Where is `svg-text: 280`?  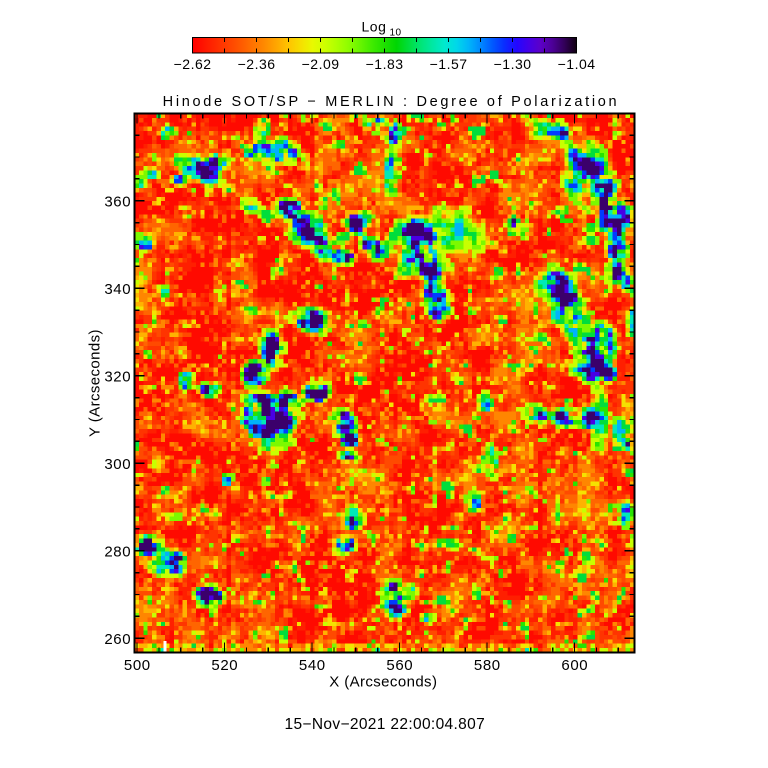 svg-text: 280 is located at coordinates (117, 552).